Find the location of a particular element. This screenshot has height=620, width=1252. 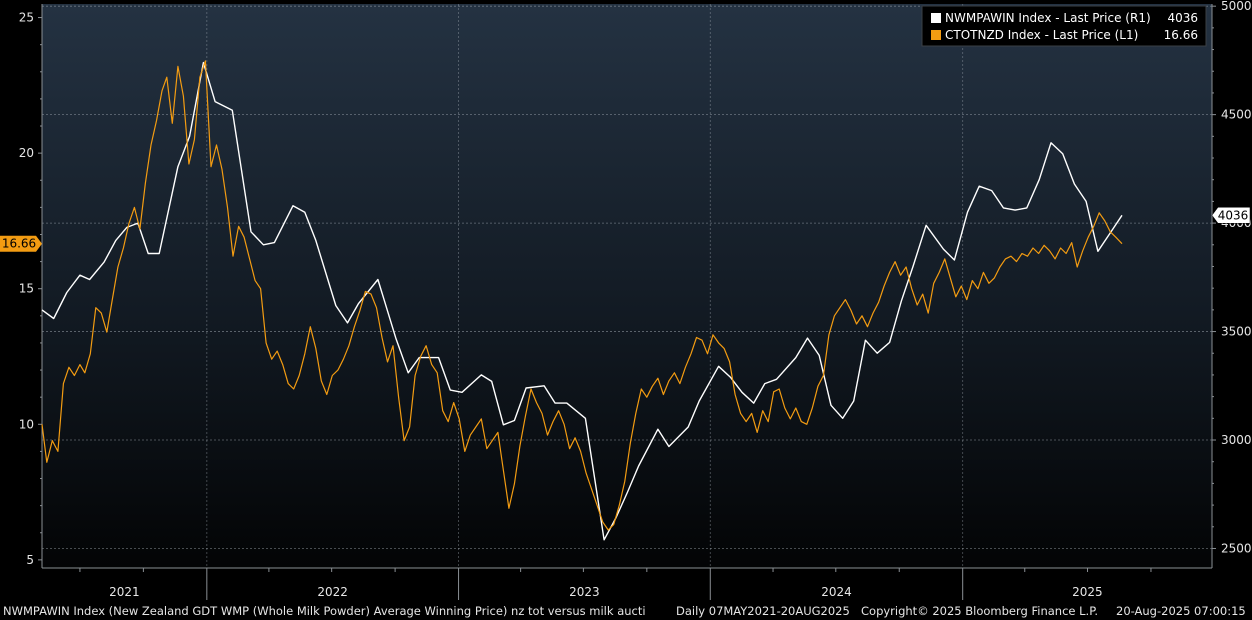

legend-label: NWMPAWIN Index - Last Price (R1) is located at coordinates (1048, 18).